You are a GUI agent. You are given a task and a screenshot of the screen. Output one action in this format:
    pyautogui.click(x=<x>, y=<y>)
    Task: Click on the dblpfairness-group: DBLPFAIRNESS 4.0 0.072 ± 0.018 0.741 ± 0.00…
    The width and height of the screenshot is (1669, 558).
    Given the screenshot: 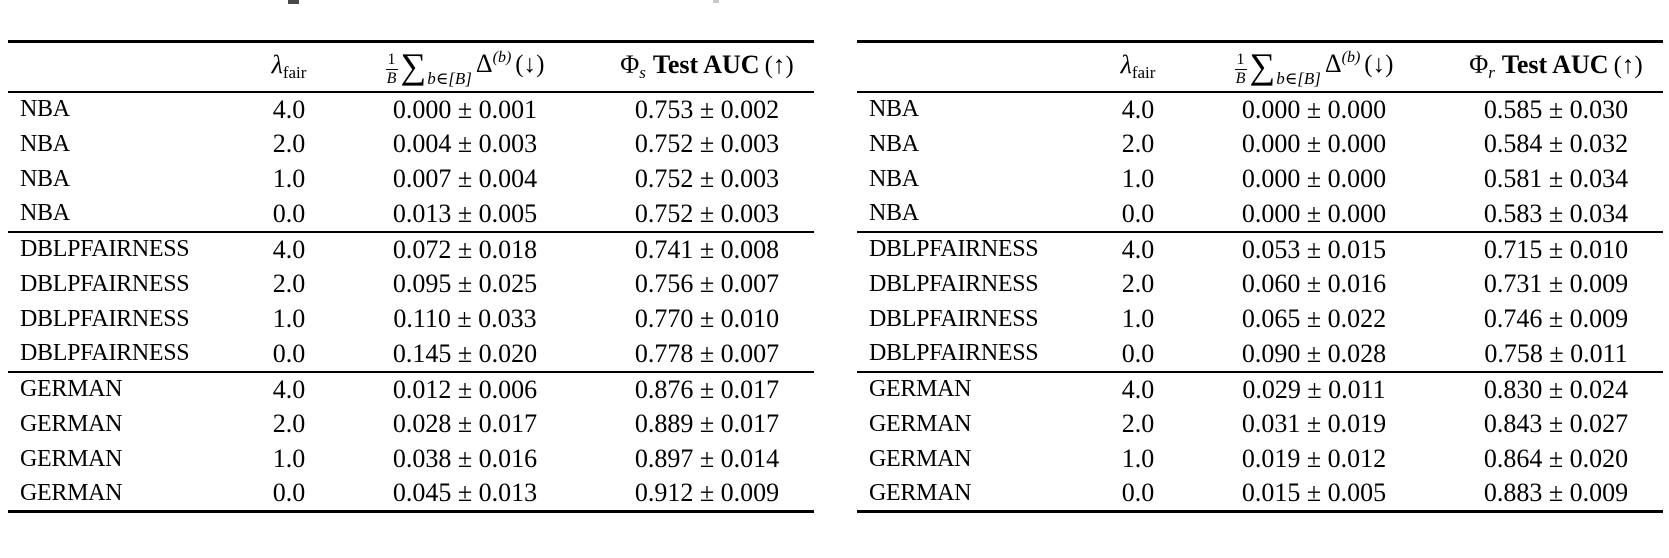 What is the action you would take?
    pyautogui.click(x=411, y=301)
    